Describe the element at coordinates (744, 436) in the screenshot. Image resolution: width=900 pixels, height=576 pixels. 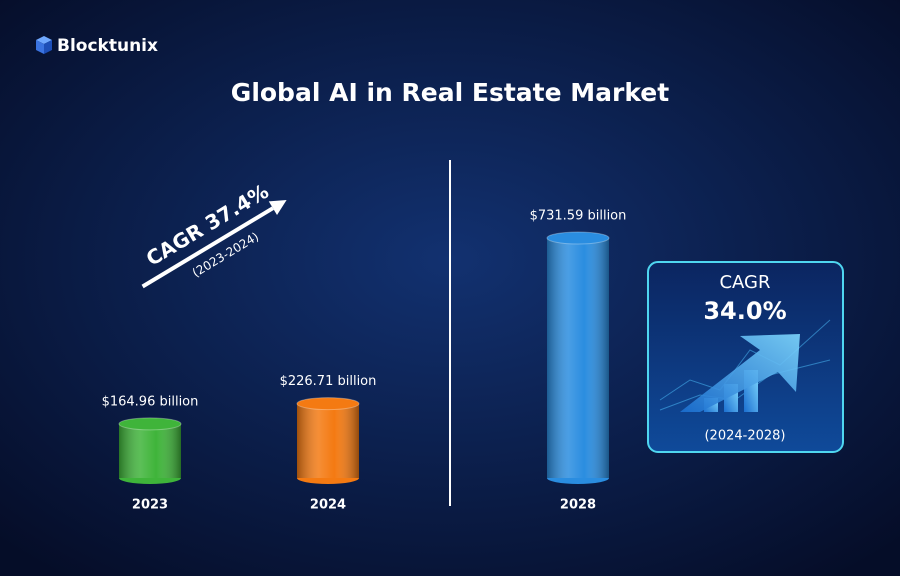
I see `callout-period: (2024-2028)` at that location.